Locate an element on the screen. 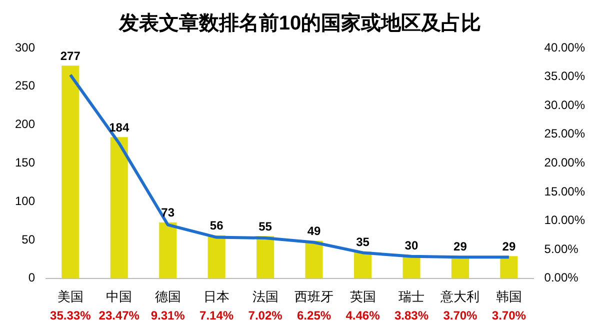  data-label: 7.14% is located at coordinates (217, 315).